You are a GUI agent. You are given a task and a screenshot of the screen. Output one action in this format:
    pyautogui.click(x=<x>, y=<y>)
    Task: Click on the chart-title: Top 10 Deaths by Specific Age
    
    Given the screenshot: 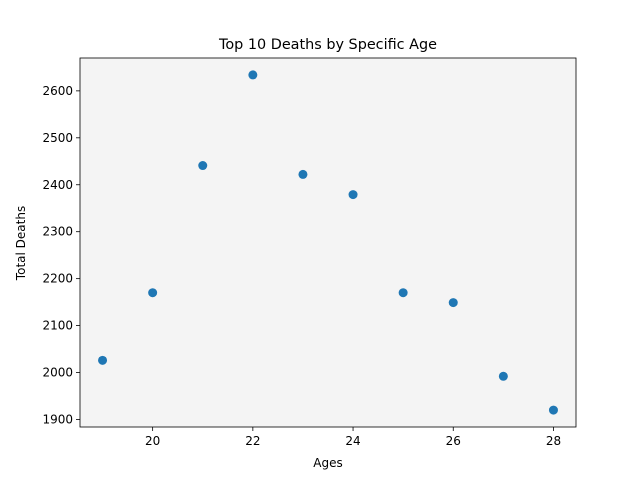 What is the action you would take?
    pyautogui.click(x=327, y=45)
    